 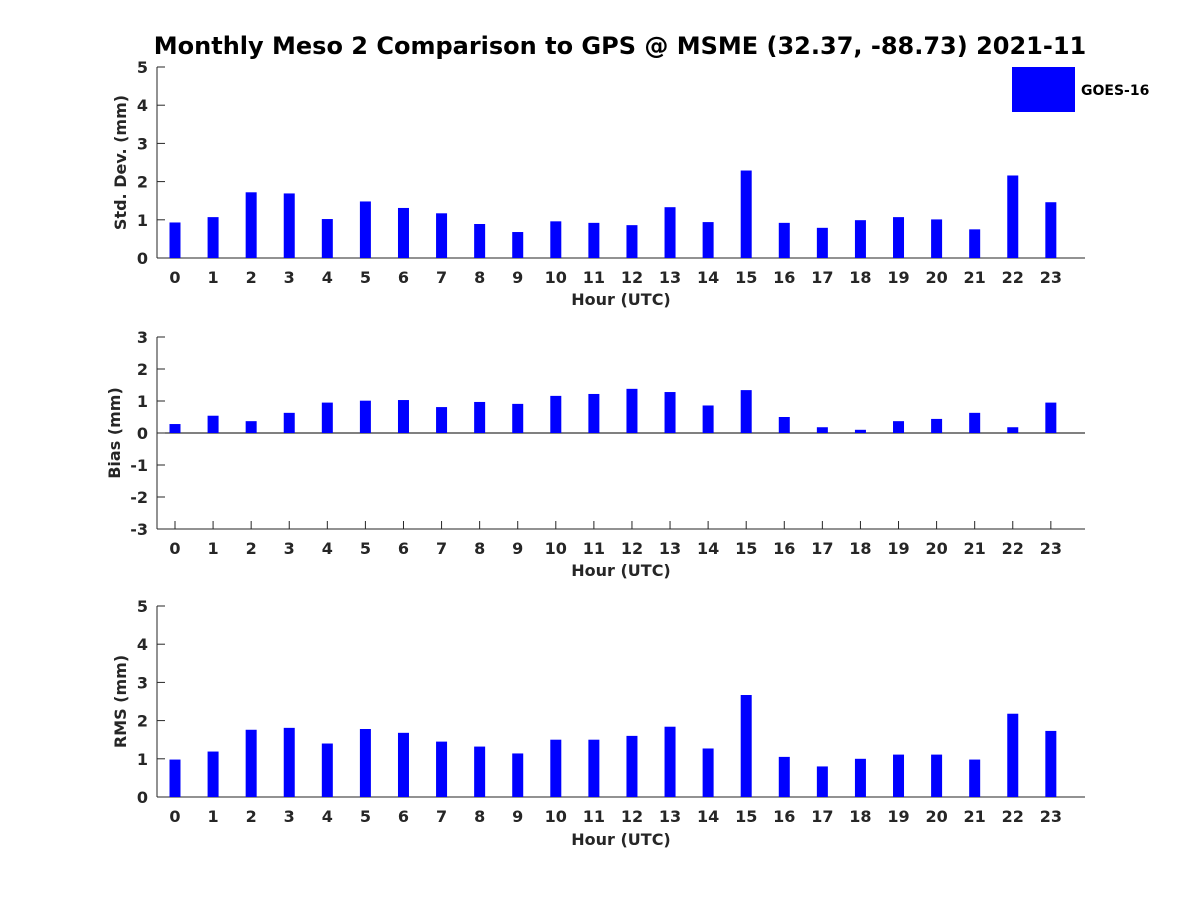 I want to click on x-tick-label: 11, so click(x=594, y=816).